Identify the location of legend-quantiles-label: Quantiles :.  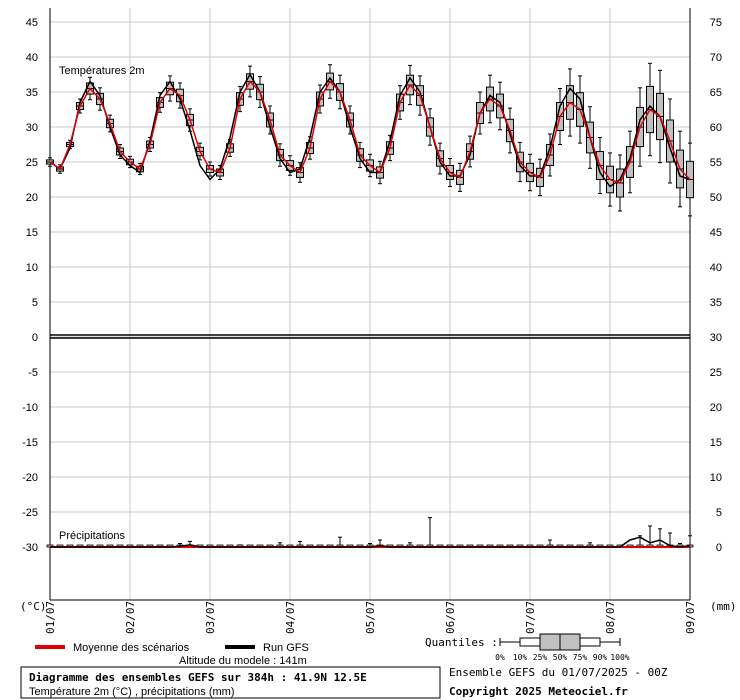
(461, 642).